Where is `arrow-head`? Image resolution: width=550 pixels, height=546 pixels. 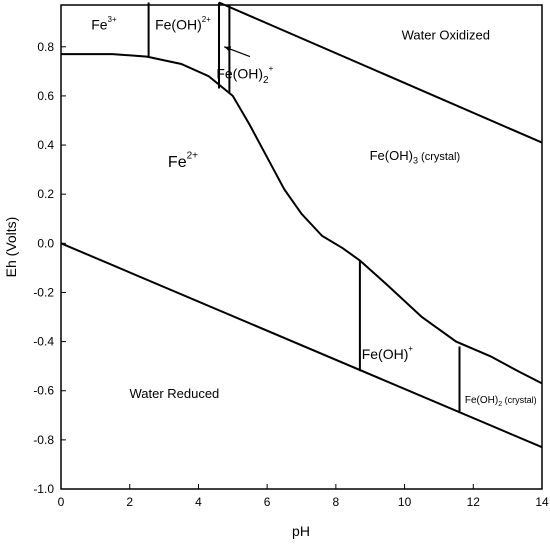
arrow-head is located at coordinates (228, 49).